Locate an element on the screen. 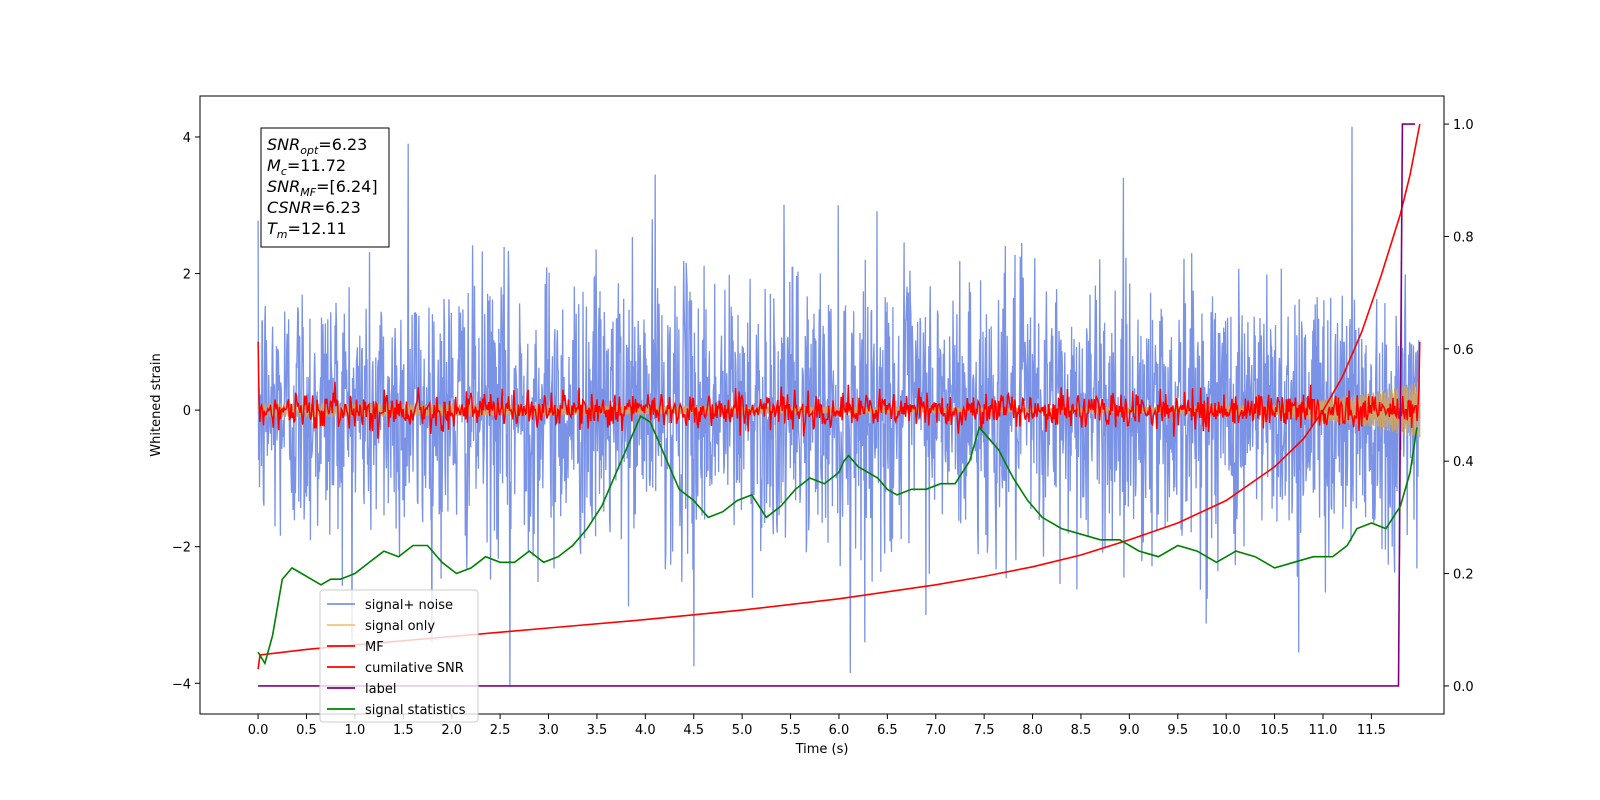  stats-box-frame is located at coordinates (325, 187).